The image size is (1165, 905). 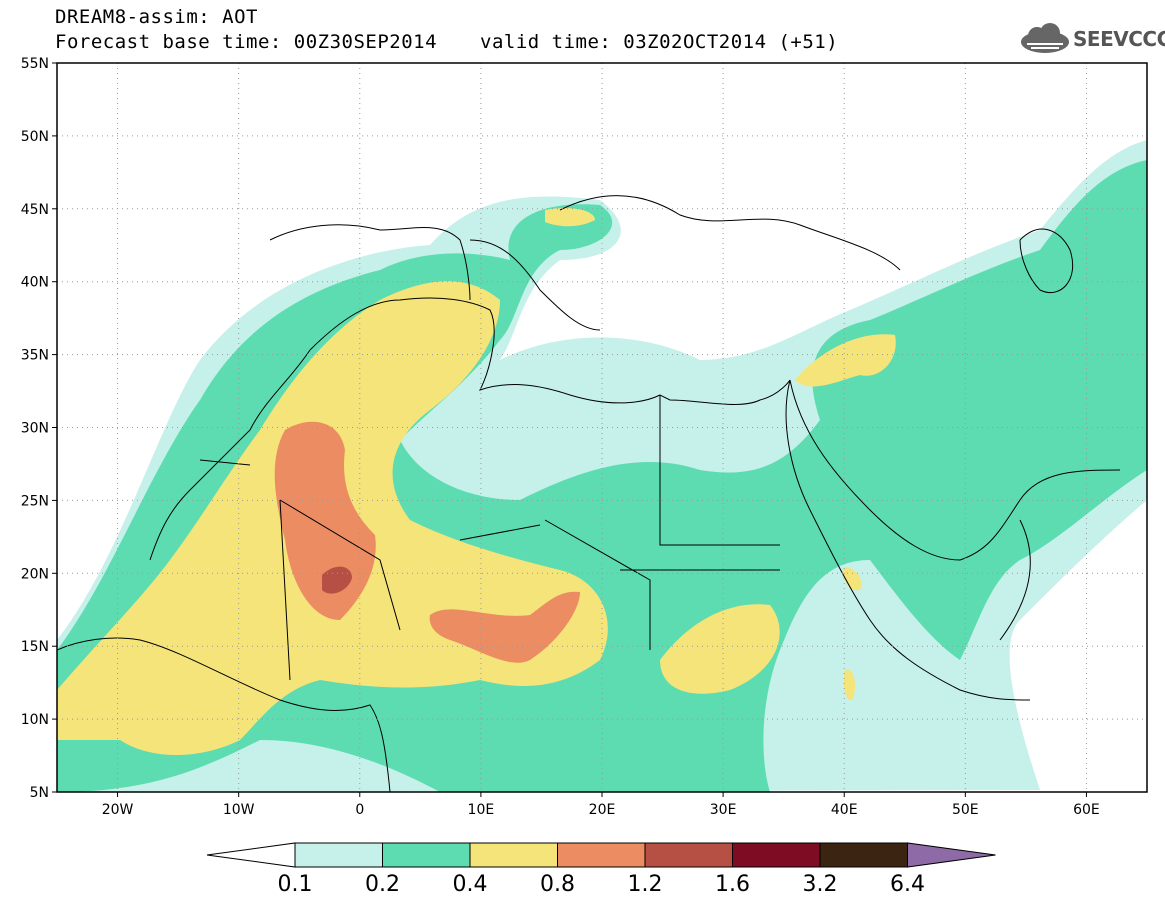 I want to click on lon-label: 0, so click(x=359, y=810).